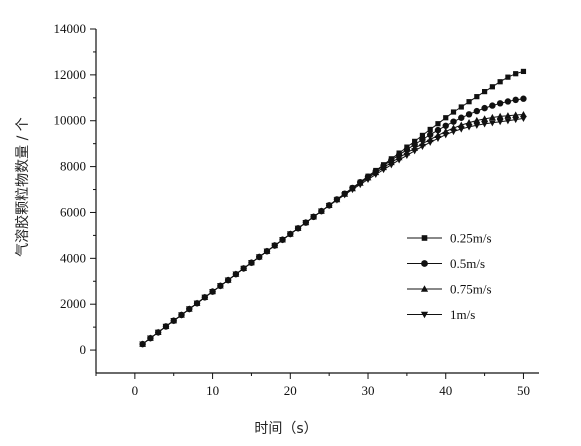 This screenshot has height=446, width=581. I want to click on y-tick-label: 6000, so click(73, 211).